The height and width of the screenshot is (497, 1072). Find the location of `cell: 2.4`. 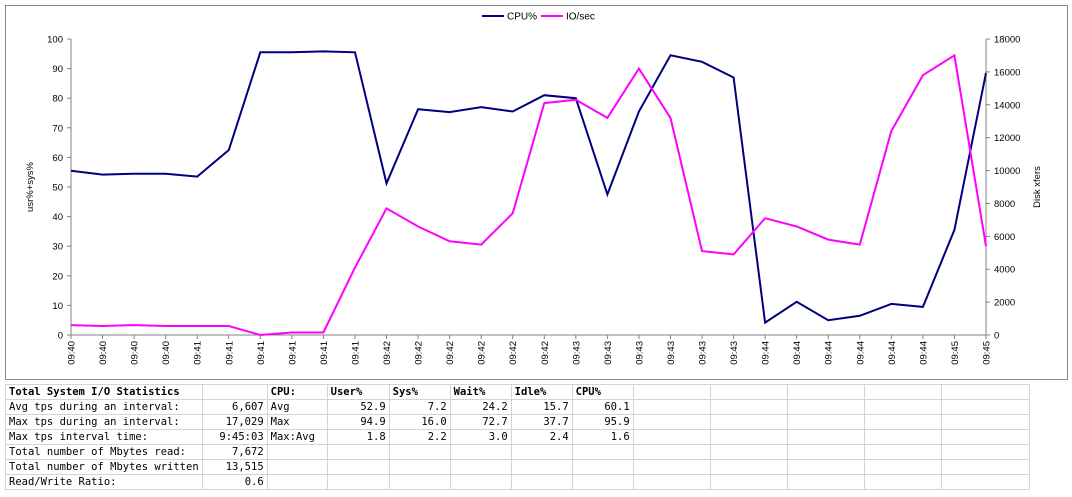

cell: 2.4 is located at coordinates (541, 437).